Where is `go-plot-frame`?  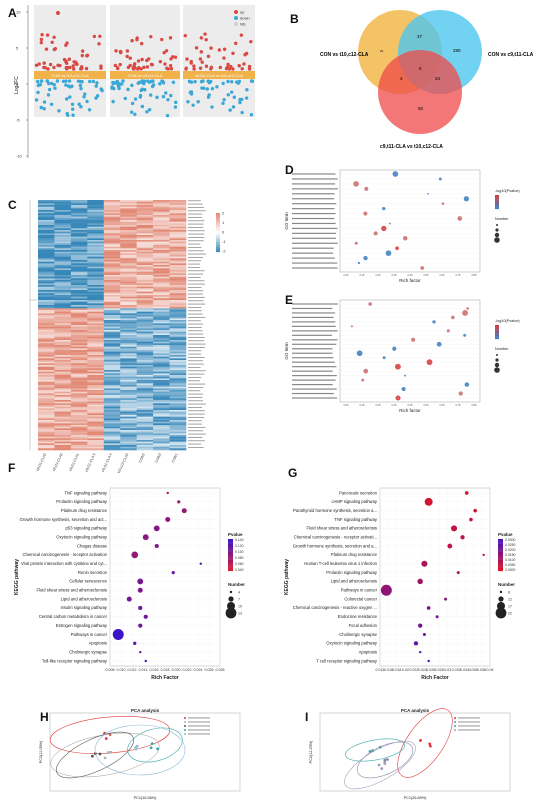 go-plot-frame is located at coordinates (410, 351).